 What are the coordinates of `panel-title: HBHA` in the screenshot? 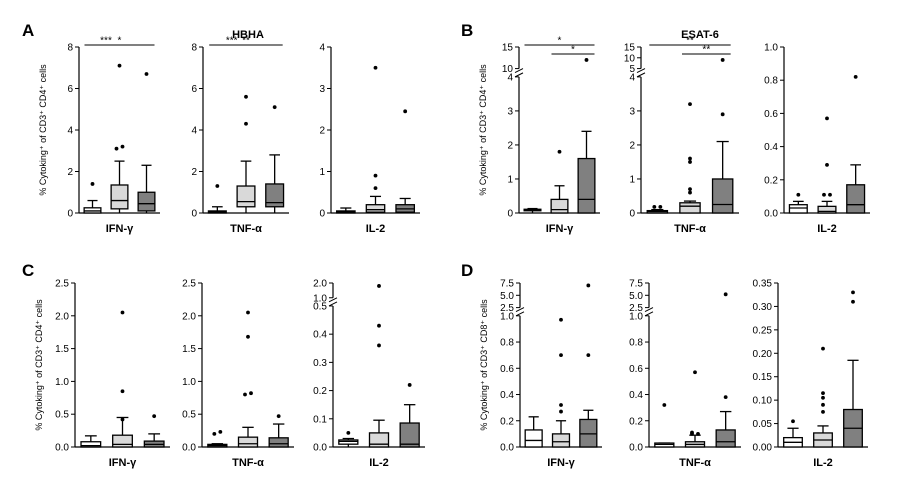 It's located at (248, 35).